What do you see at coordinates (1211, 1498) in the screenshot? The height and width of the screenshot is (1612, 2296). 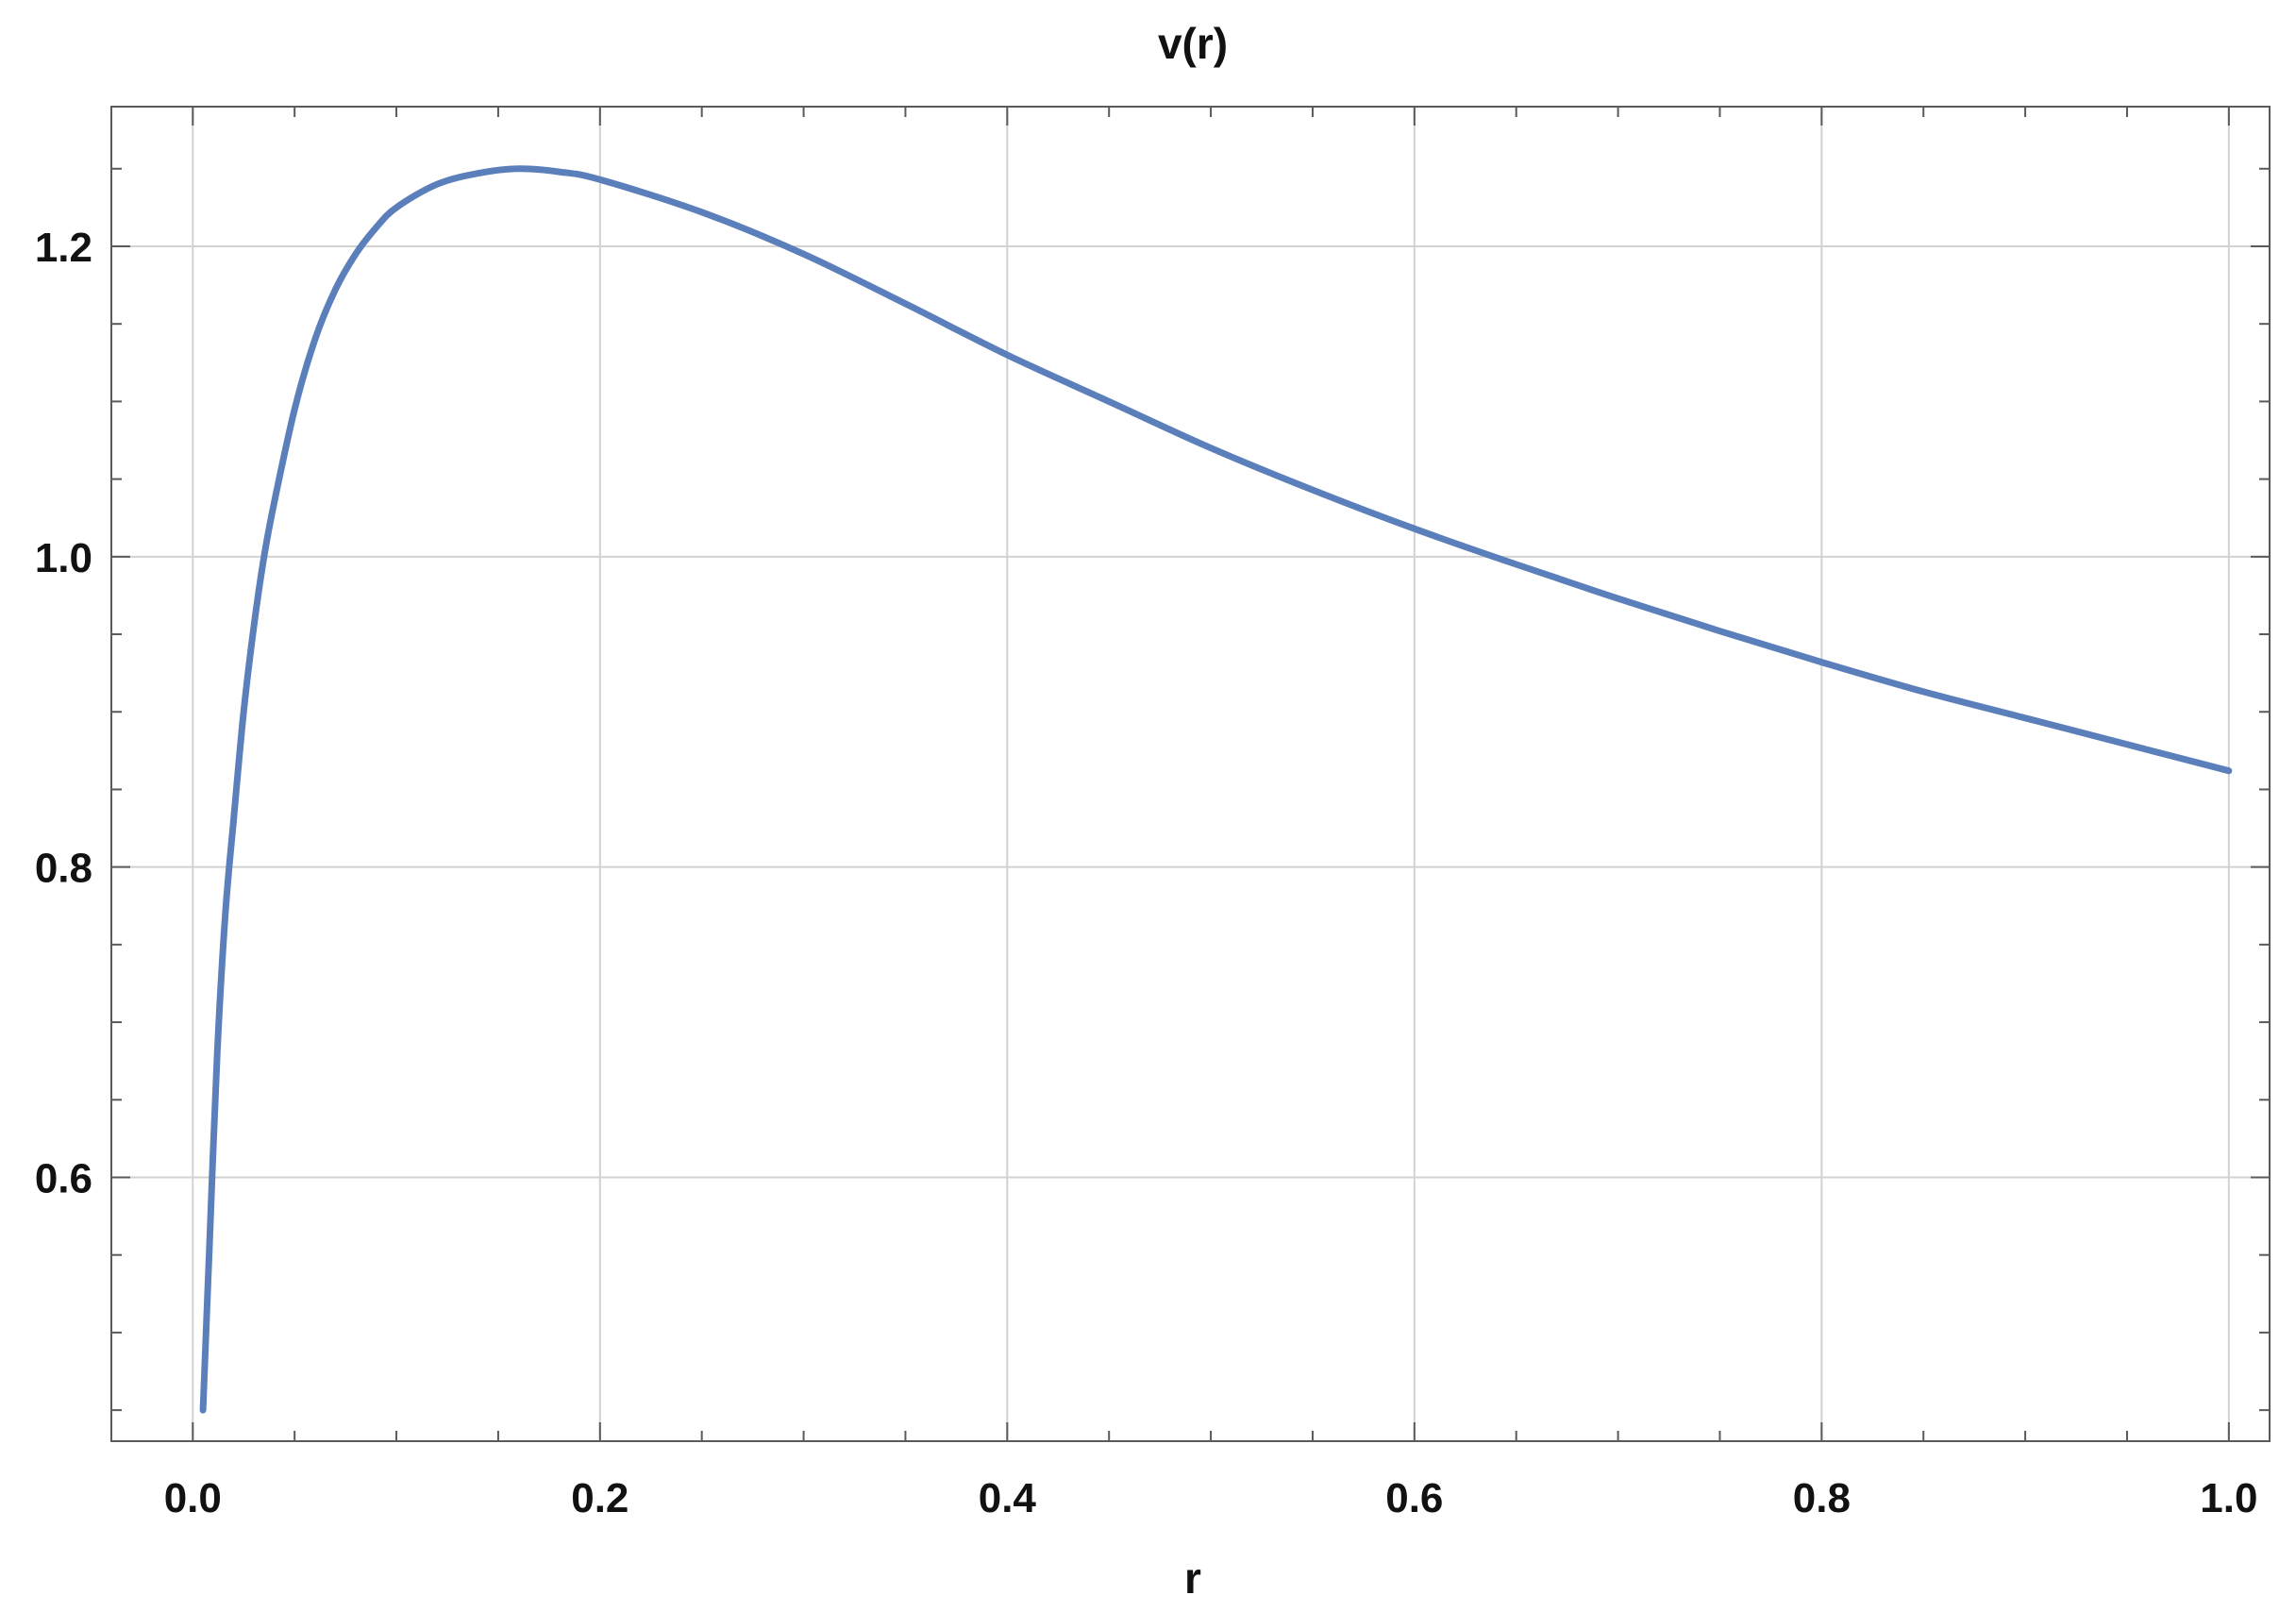 I see `x-tick-labels: 0.0 0.2 0.4 0.6 0.8 1.0` at bounding box center [1211, 1498].